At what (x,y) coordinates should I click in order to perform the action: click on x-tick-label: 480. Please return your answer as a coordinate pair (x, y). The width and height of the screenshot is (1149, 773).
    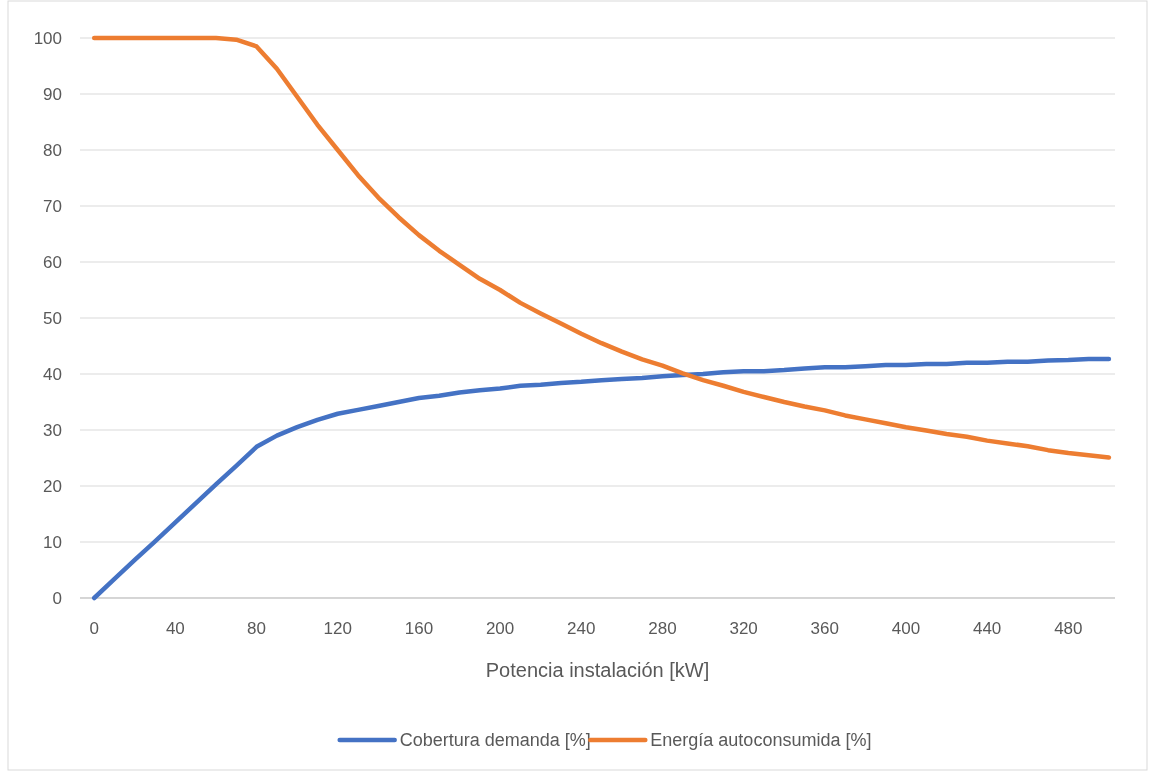
    Looking at the image, I should click on (1068, 628).